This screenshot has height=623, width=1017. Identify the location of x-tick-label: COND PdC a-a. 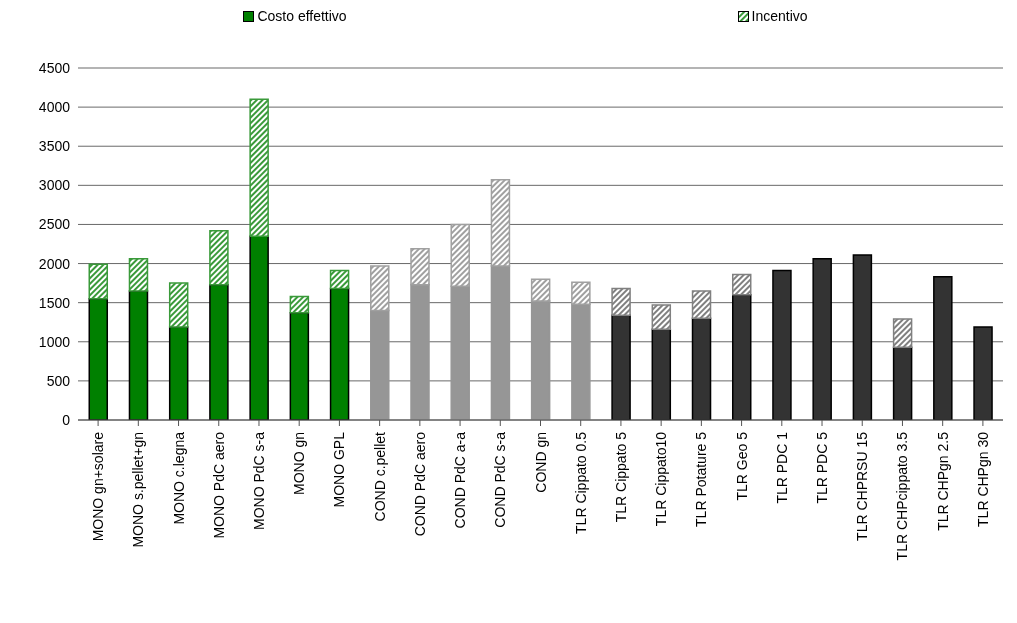
(460, 480).